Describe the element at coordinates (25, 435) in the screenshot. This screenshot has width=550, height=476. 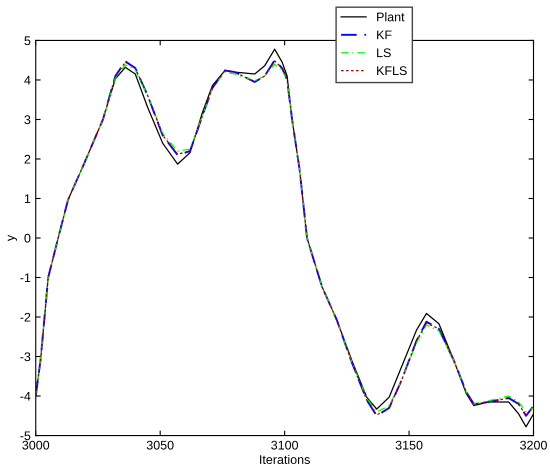
I see `y-tick-label: -5` at that location.